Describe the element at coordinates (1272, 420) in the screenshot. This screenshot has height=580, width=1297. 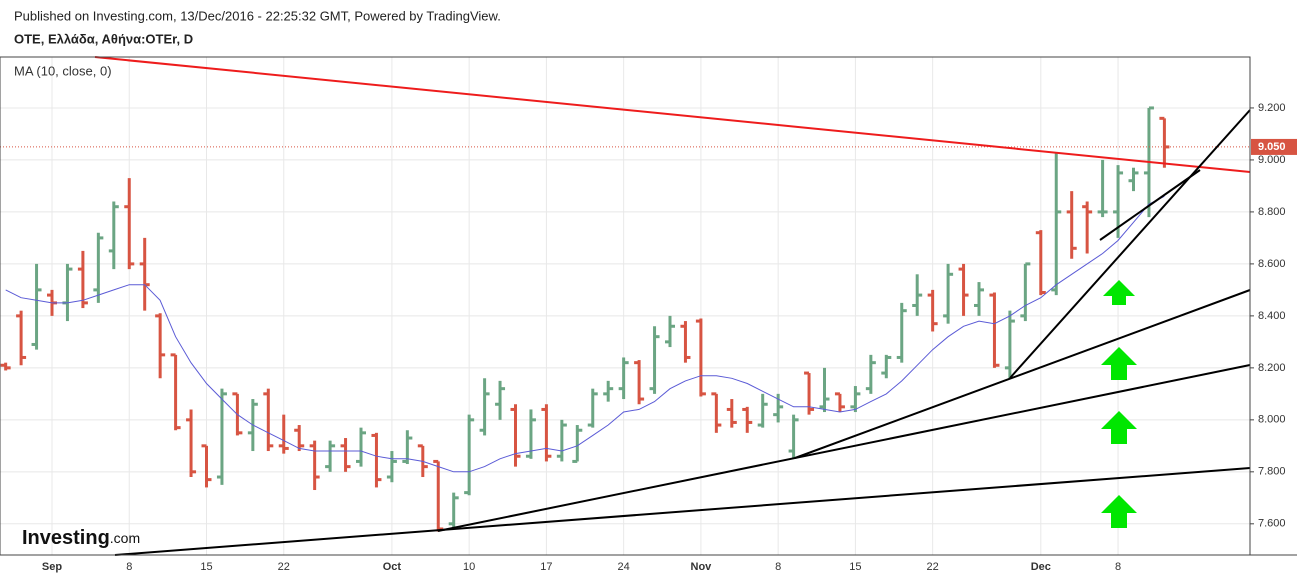
I see `y-tick-label: 8.000` at that location.